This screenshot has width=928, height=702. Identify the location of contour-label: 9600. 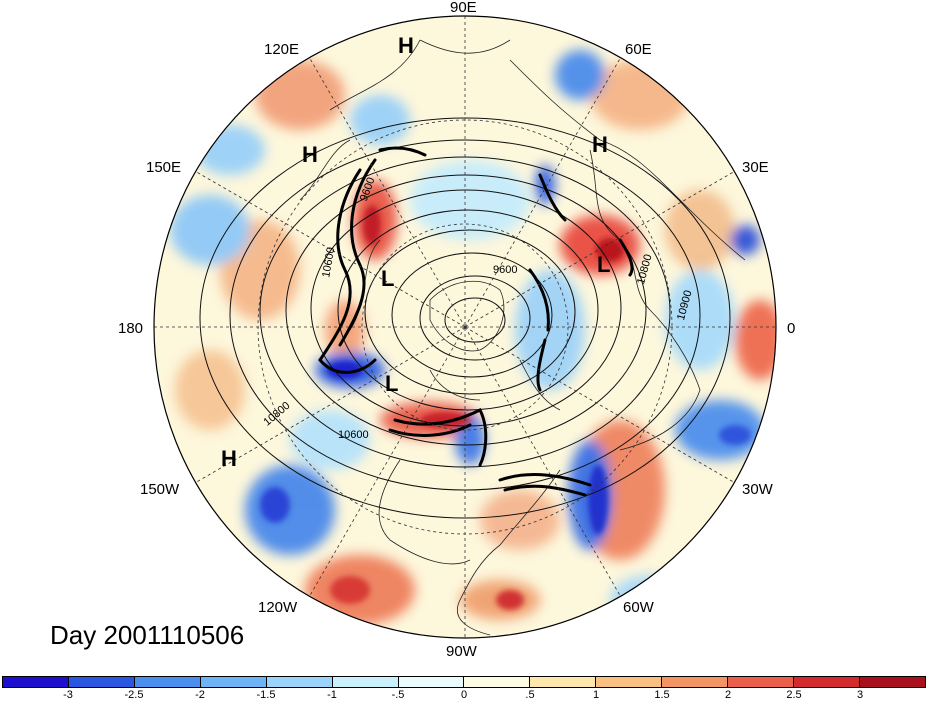
(505, 270).